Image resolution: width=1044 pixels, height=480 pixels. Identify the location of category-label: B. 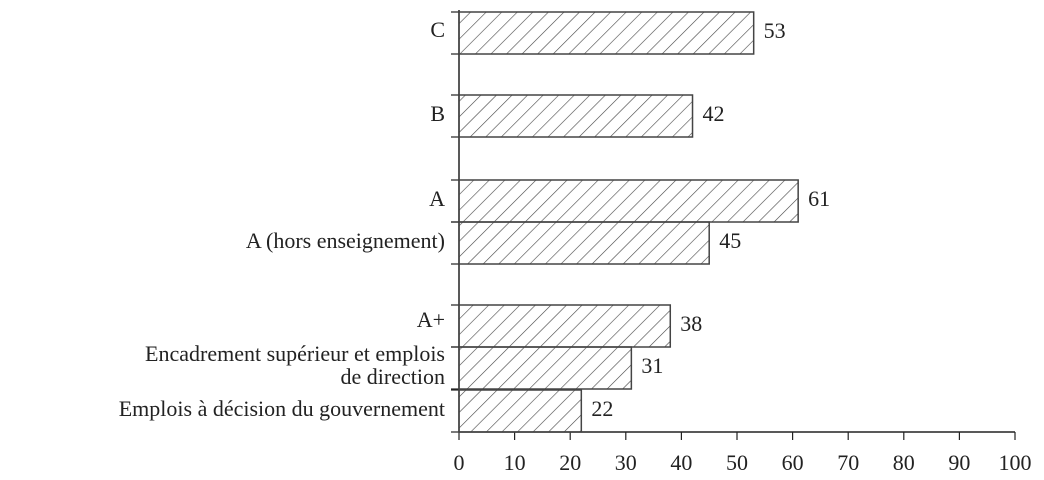
(437, 113).